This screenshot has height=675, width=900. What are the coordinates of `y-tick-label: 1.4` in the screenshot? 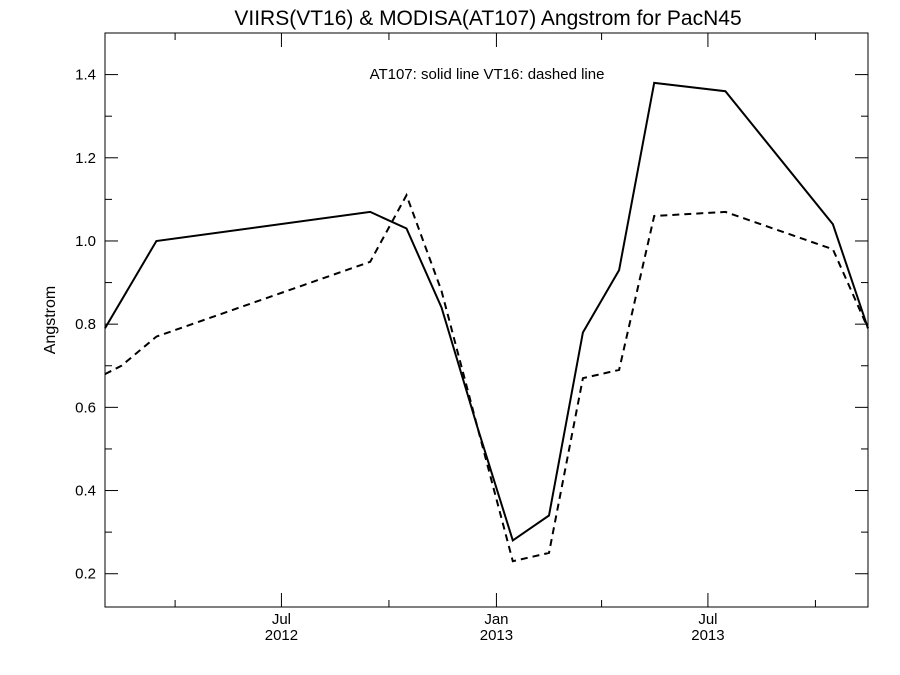 It's located at (85, 75).